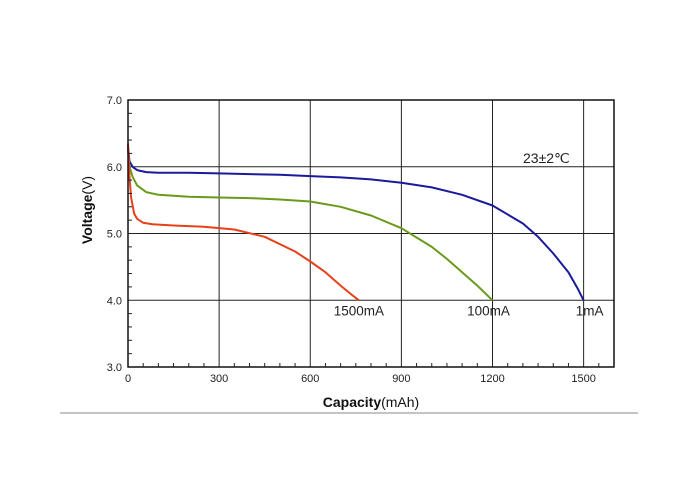 The height and width of the screenshot is (500, 700). I want to click on y-tick-label: 4.0, so click(114, 301).